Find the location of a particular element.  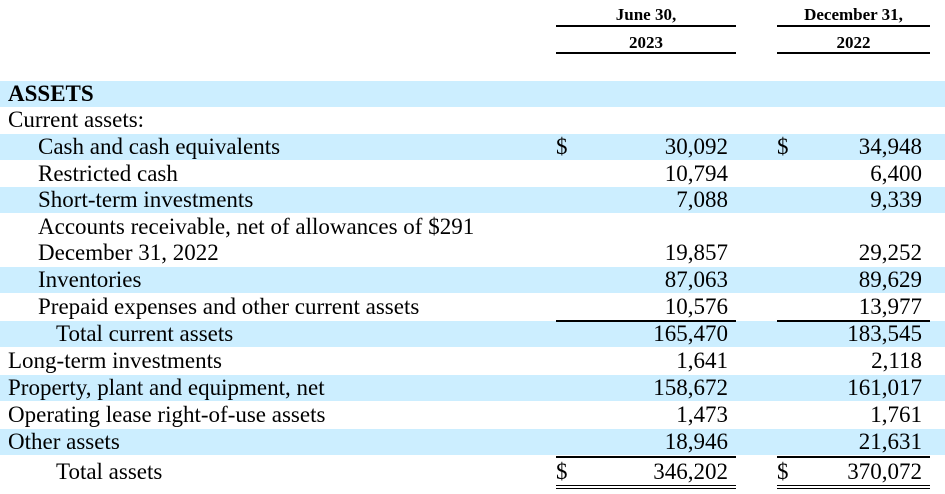

value-dec-2022: 21,631 is located at coordinates (890, 441).